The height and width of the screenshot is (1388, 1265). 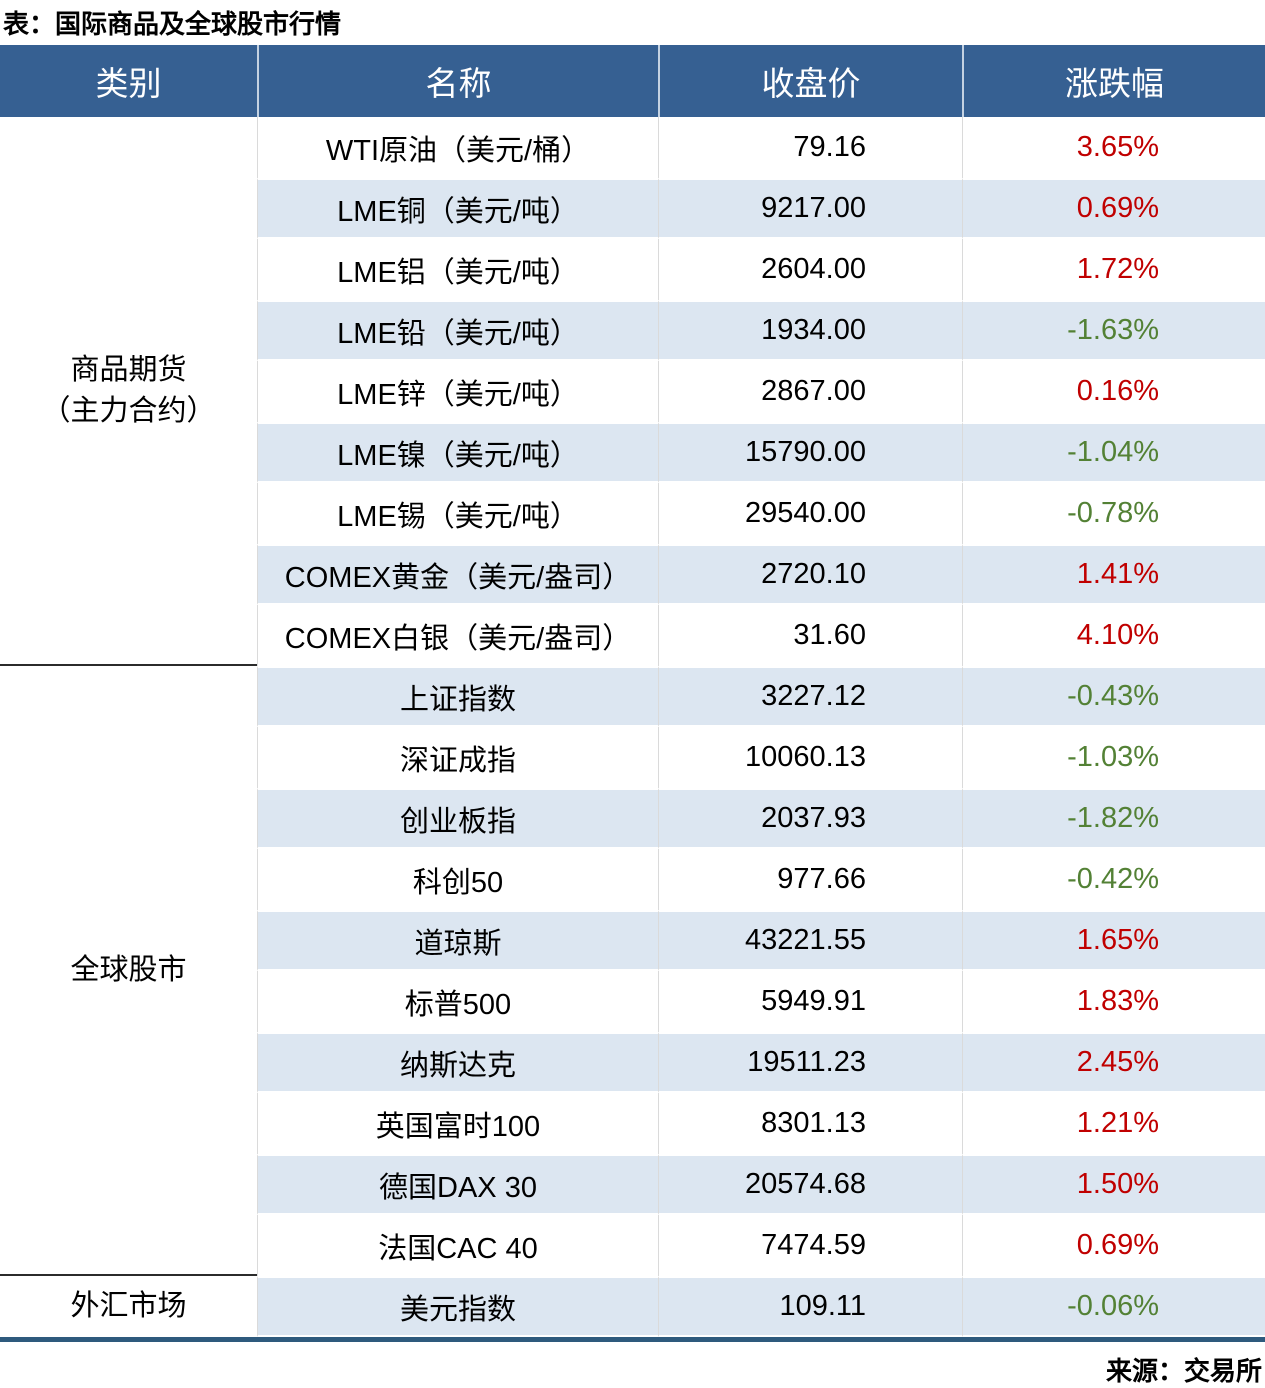 What do you see at coordinates (1113, 330) in the screenshot?
I see `change-cell: -1.63%` at bounding box center [1113, 330].